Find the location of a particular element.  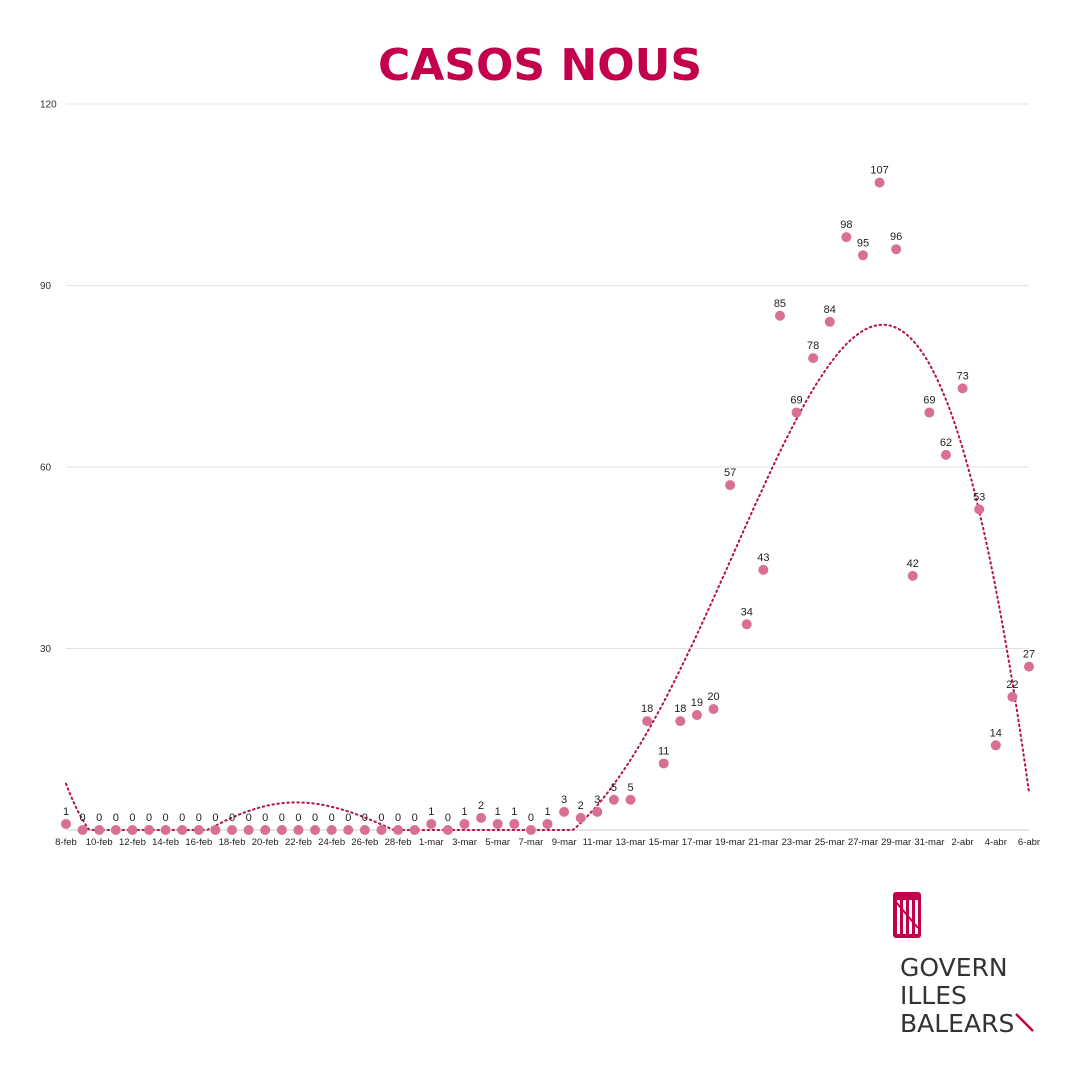

data-label-10-mar: 2 is located at coordinates (581, 806).